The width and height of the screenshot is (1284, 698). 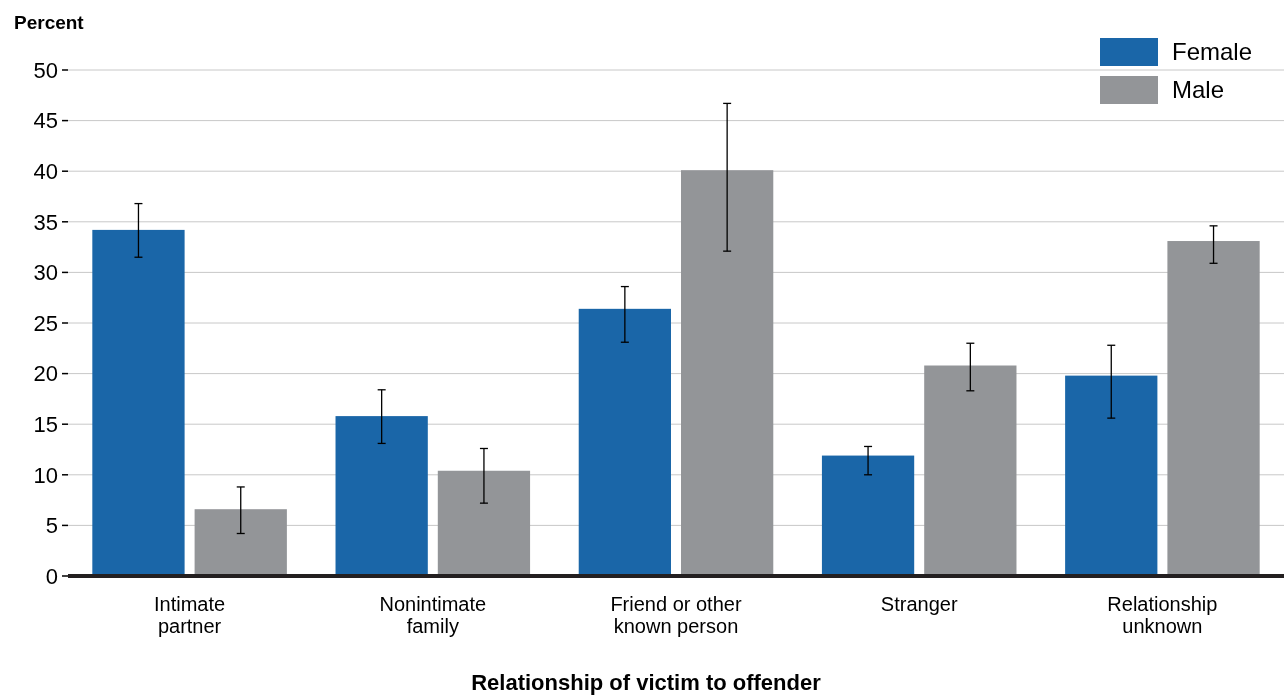 What do you see at coordinates (1198, 90) in the screenshot?
I see `legend-label: Male` at bounding box center [1198, 90].